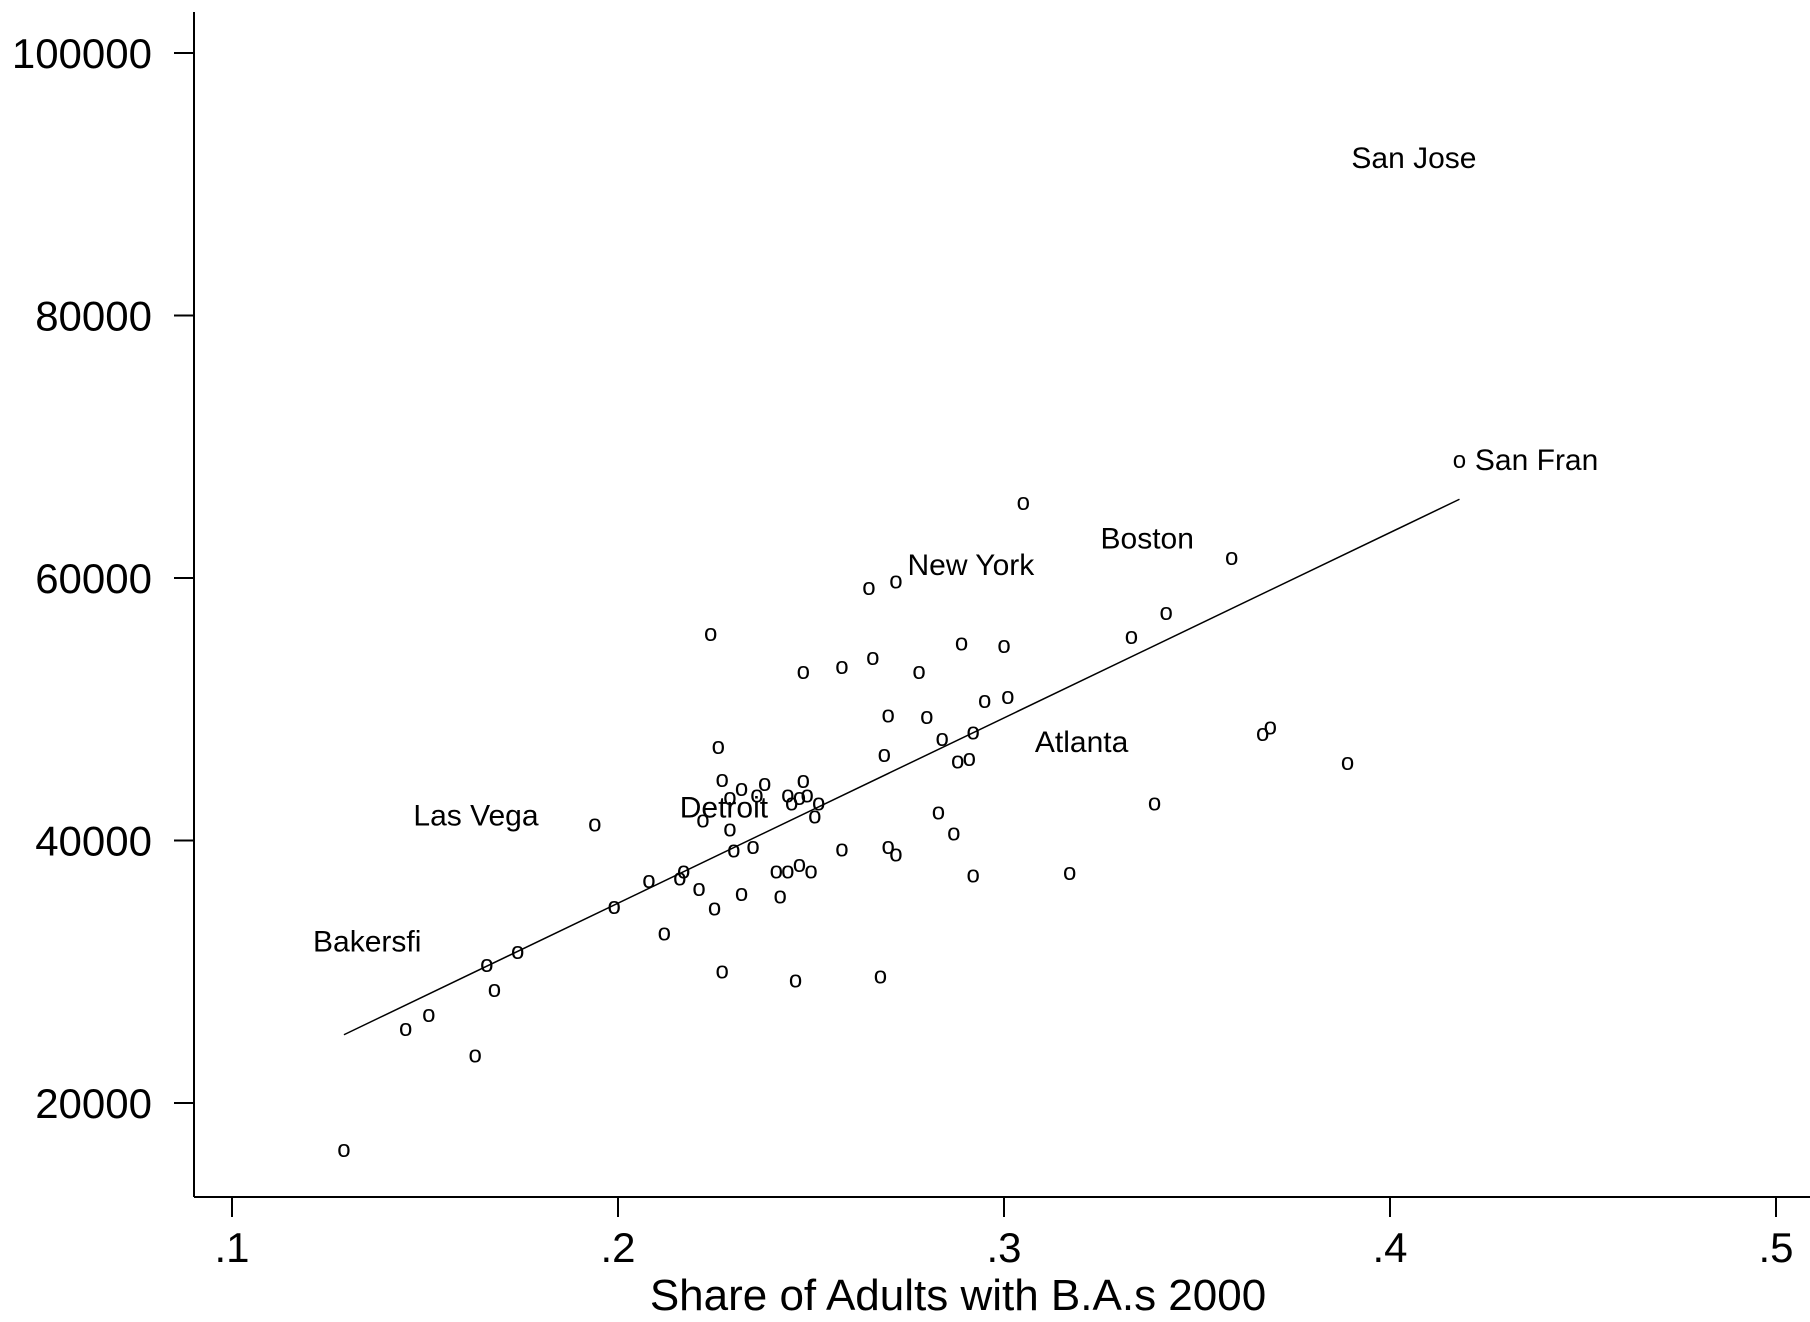  Describe the element at coordinates (1082, 742) in the screenshot. I see `city-label: Atlanta` at that location.